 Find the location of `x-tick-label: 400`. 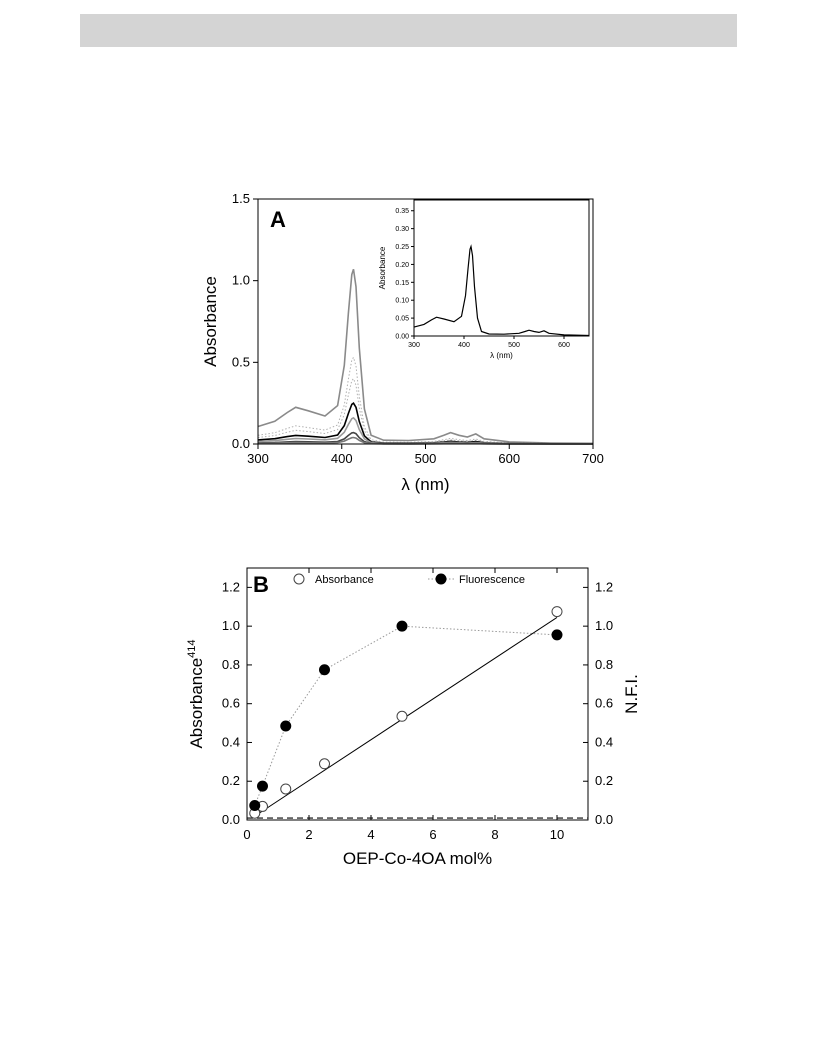

x-tick-label: 400 is located at coordinates (342, 458).